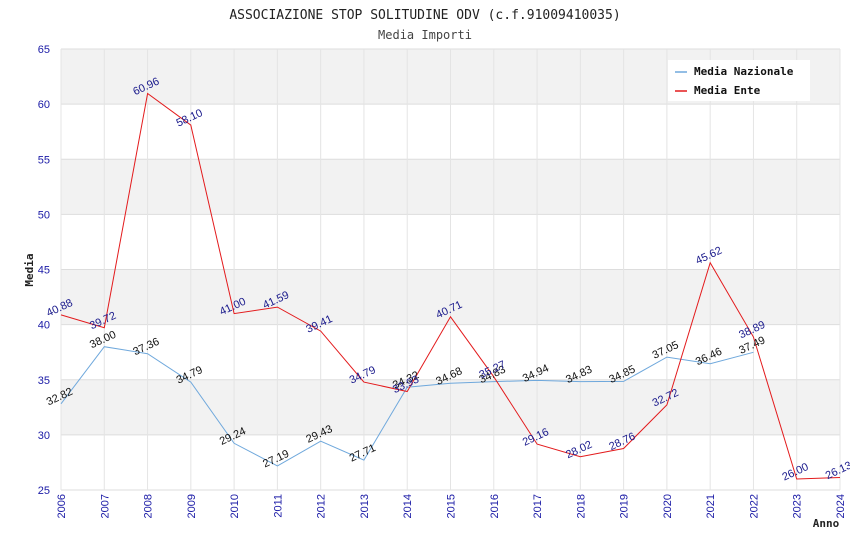 This screenshot has width=850, height=550. I want to click on y-axis-ticks: 25 30 35 40 45 50 55 60 65, so click(44, 270).